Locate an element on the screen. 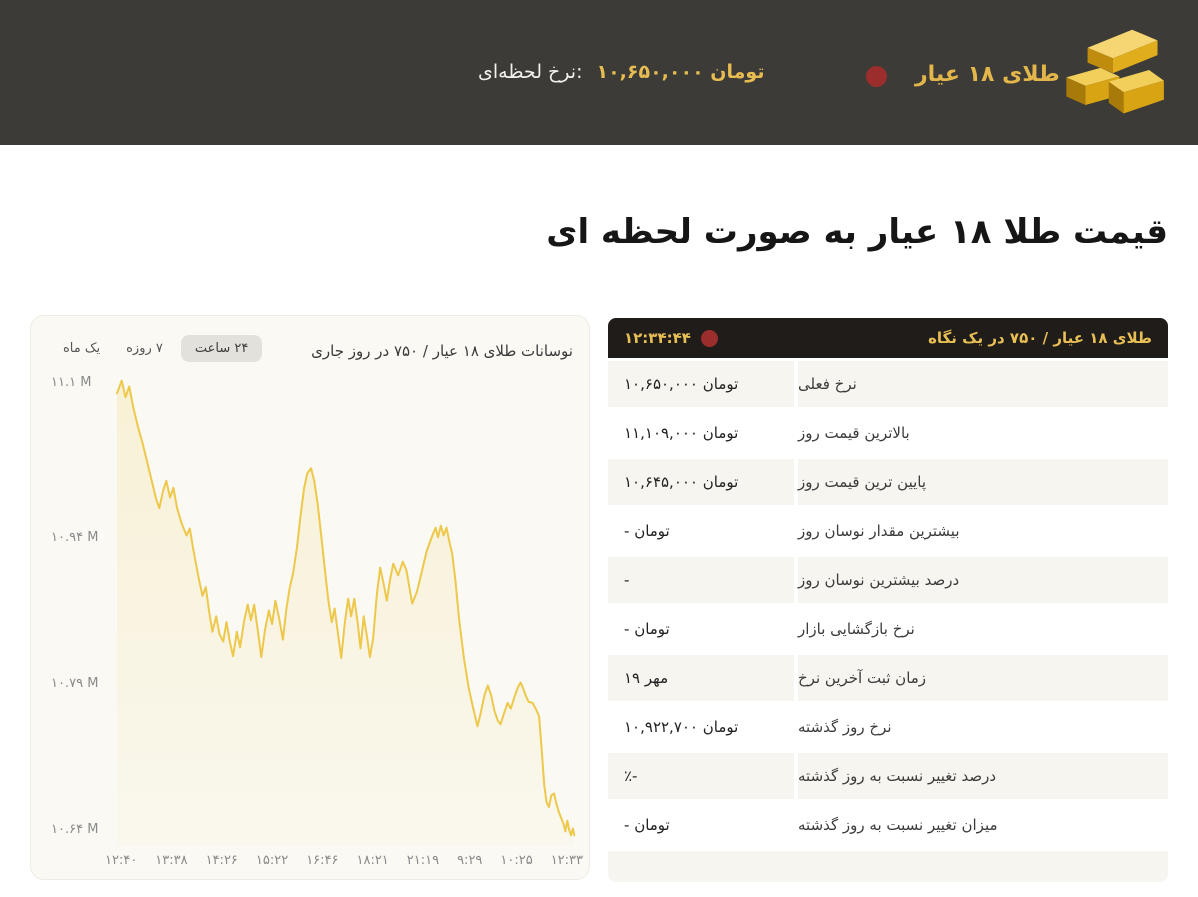 The image size is (1198, 897). y-tick-label: ۱۰.۹۴ M is located at coordinates (75, 538).